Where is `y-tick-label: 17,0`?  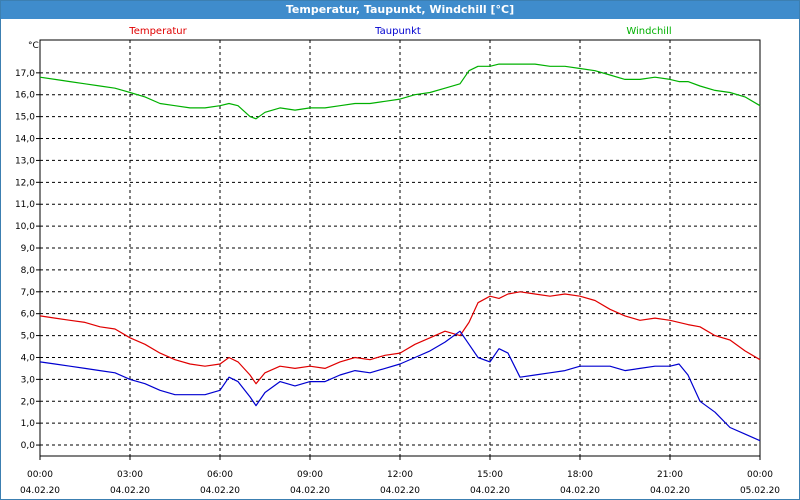
y-tick-label: 17,0 is located at coordinates (25, 74).